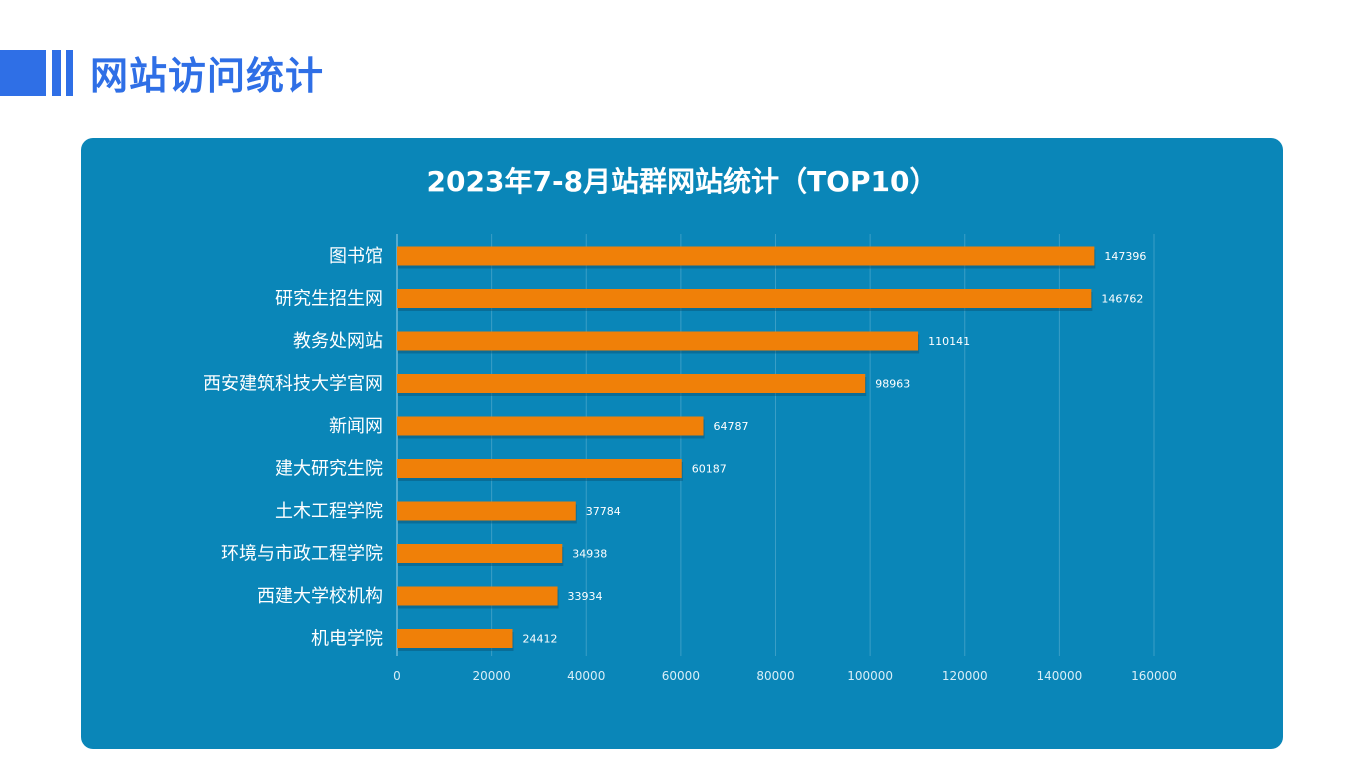 The image size is (1364, 768). I want to click on x-tick-label: 140000, so click(1059, 676).